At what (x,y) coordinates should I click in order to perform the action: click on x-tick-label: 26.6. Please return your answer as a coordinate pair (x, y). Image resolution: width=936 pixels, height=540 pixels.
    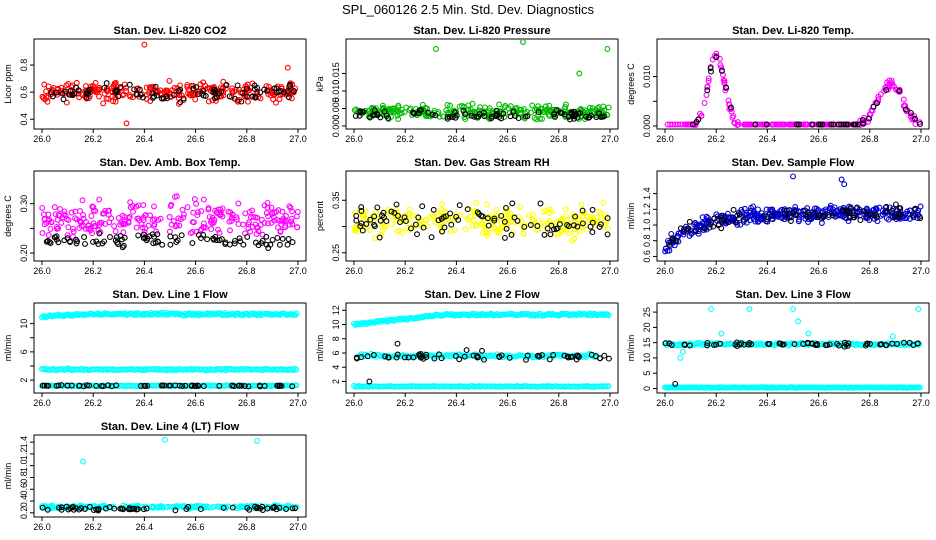
    Looking at the image, I should click on (508, 139).